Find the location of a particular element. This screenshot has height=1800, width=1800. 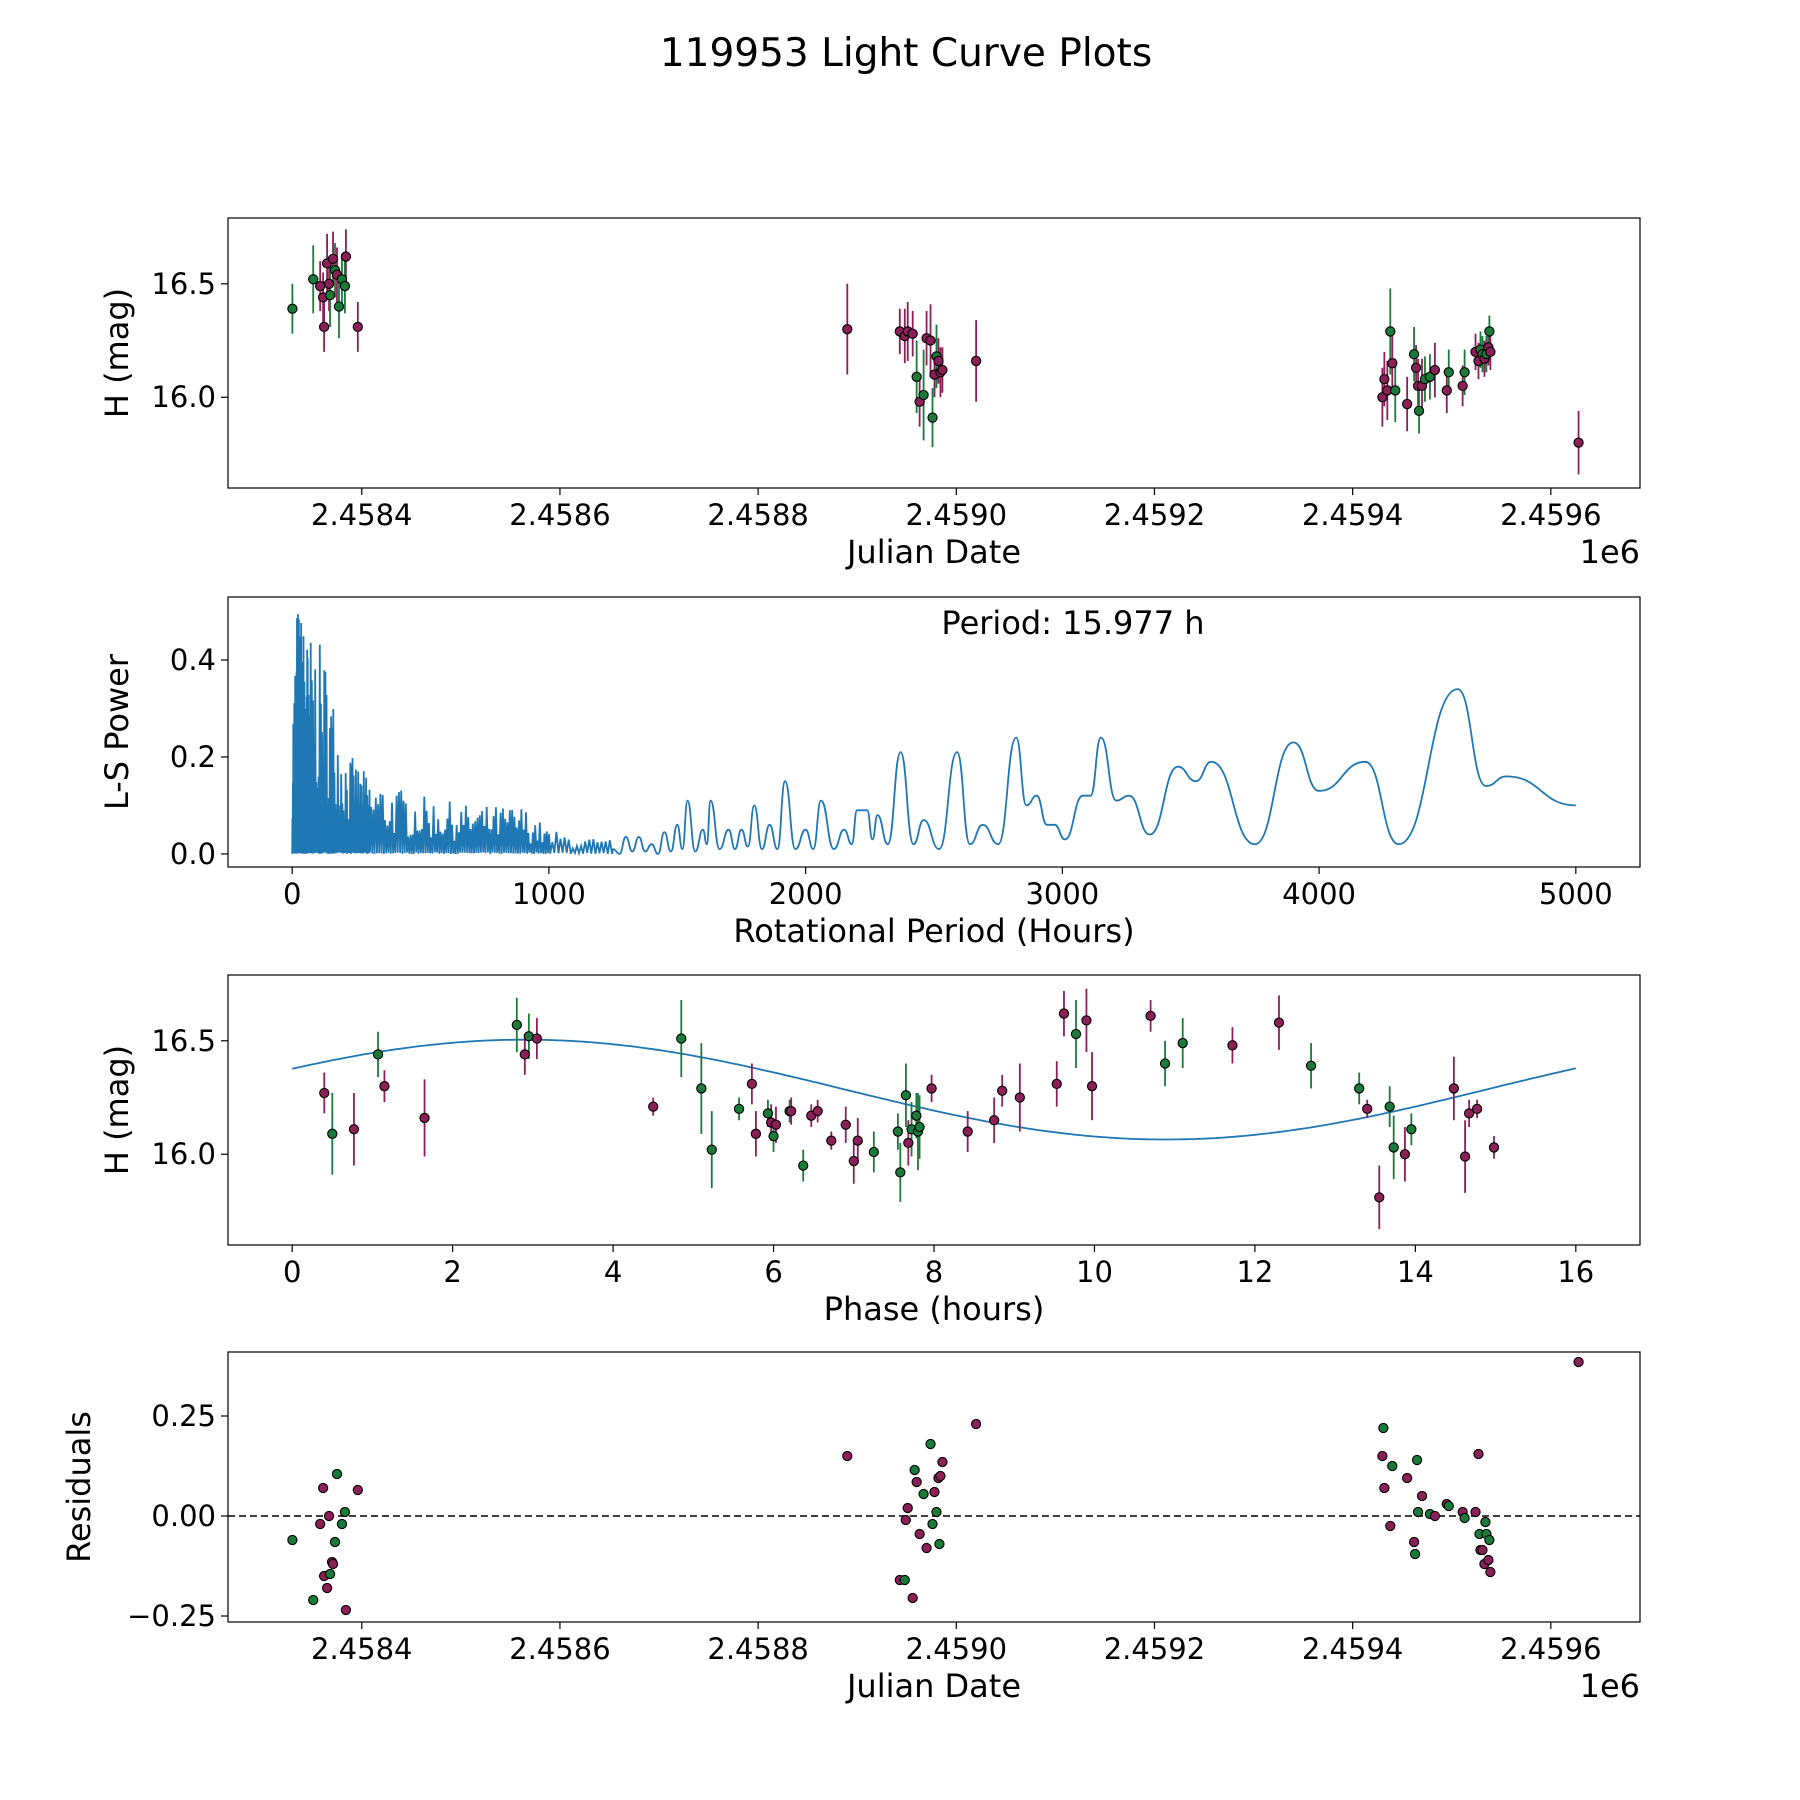

ls-x-tick-label: 2000 is located at coordinates (806, 894).